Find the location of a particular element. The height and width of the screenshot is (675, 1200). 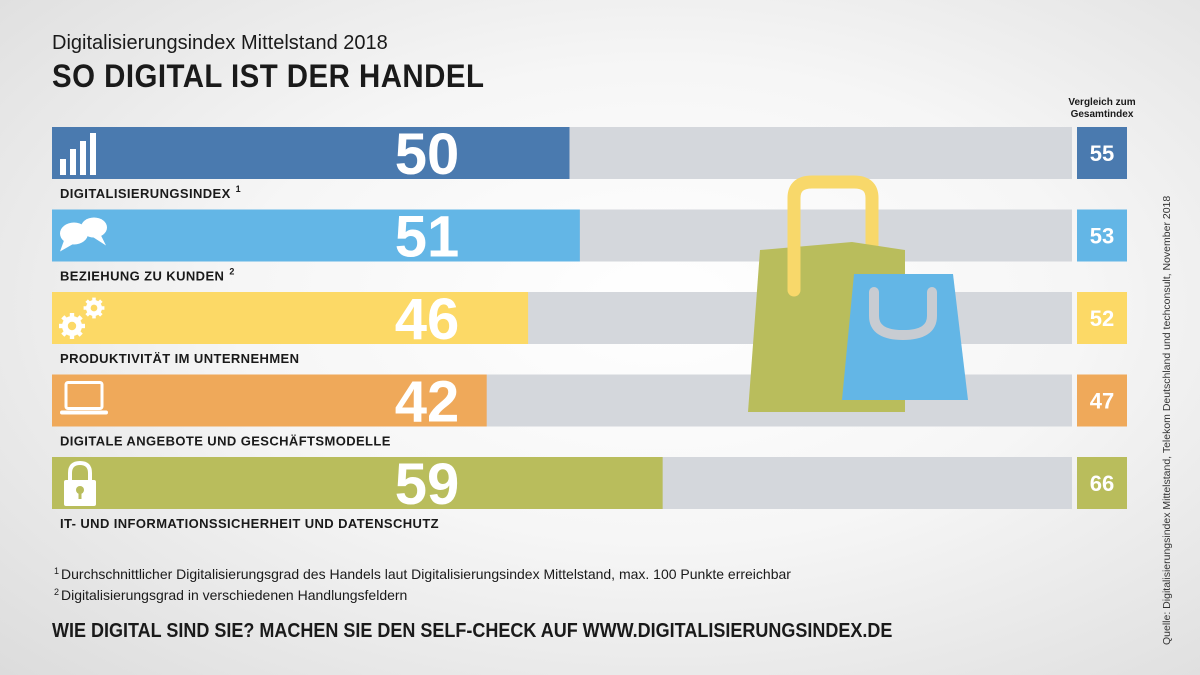

padlock-keyhole is located at coordinates (80, 490).